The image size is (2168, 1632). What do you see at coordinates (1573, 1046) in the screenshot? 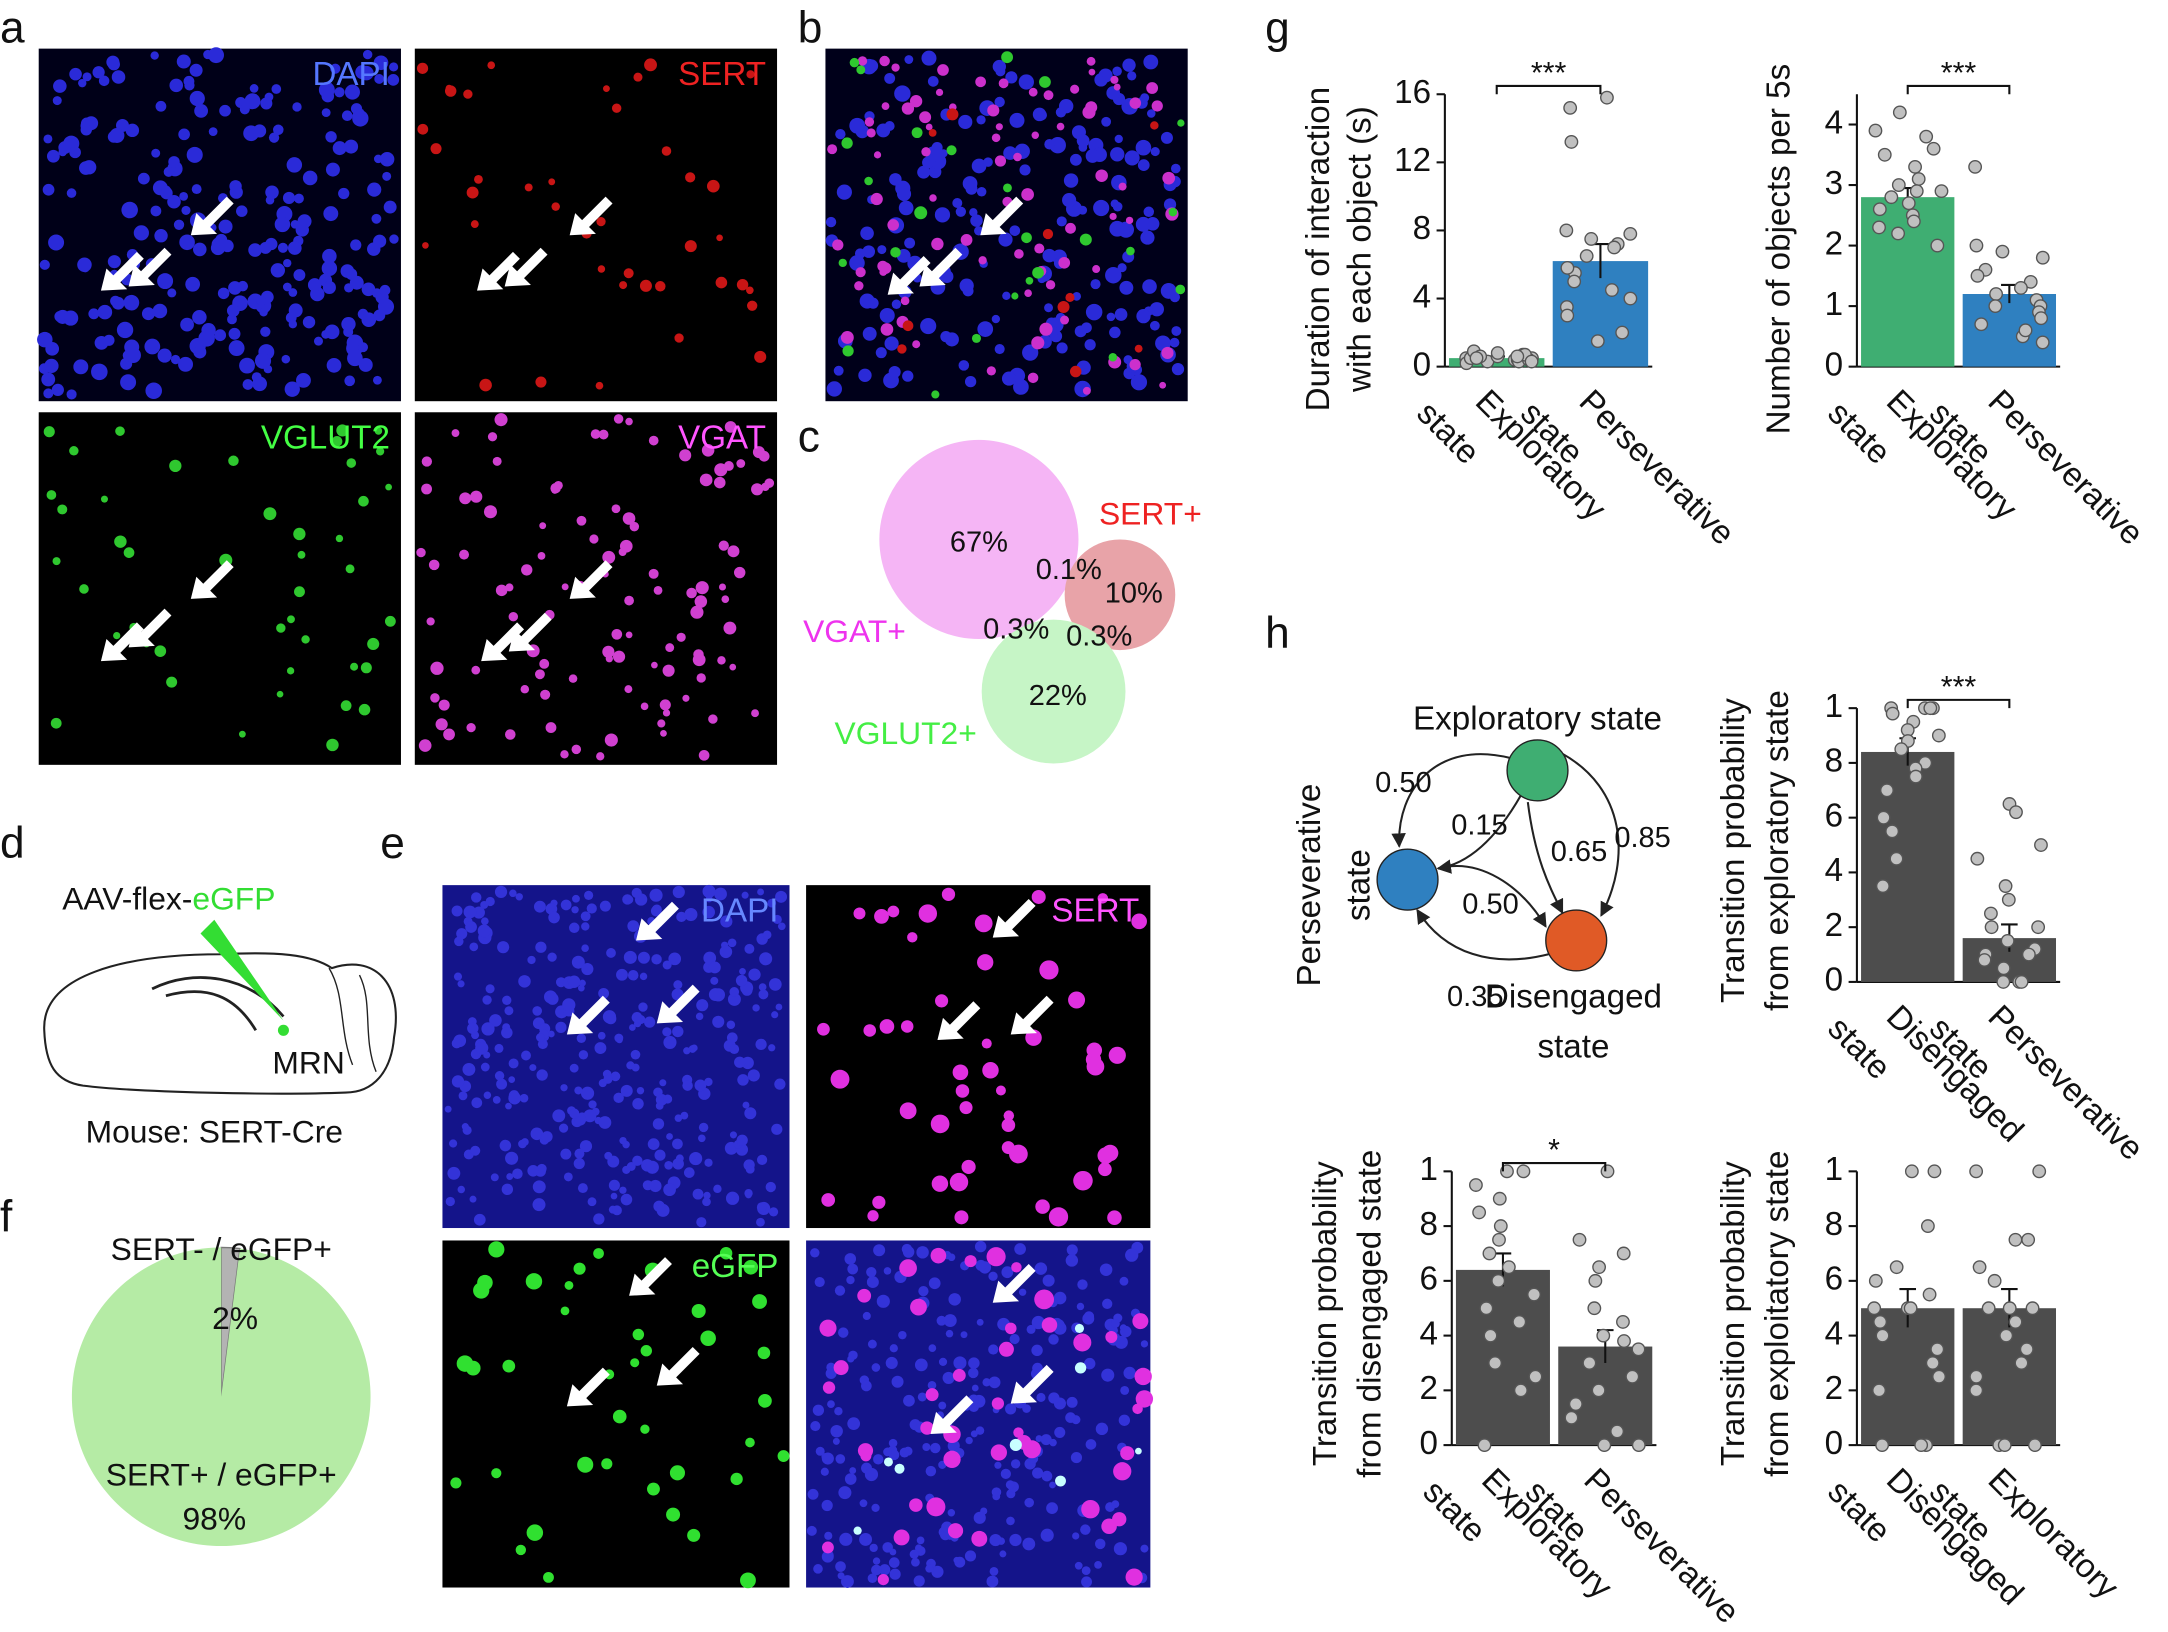
I see `label-line: state` at bounding box center [1573, 1046].